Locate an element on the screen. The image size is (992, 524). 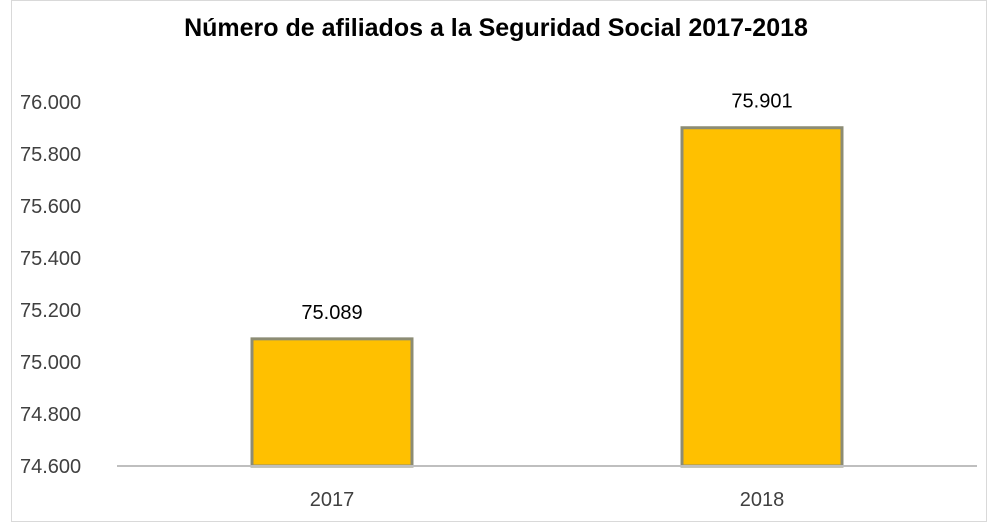
y-tick-label: 74.600 is located at coordinates (50, 467).